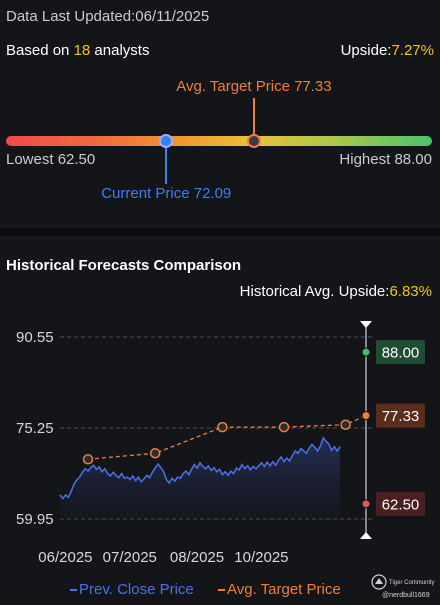 The image size is (440, 605). I want to click on highest-price-label: Highest 88.00, so click(385, 159).